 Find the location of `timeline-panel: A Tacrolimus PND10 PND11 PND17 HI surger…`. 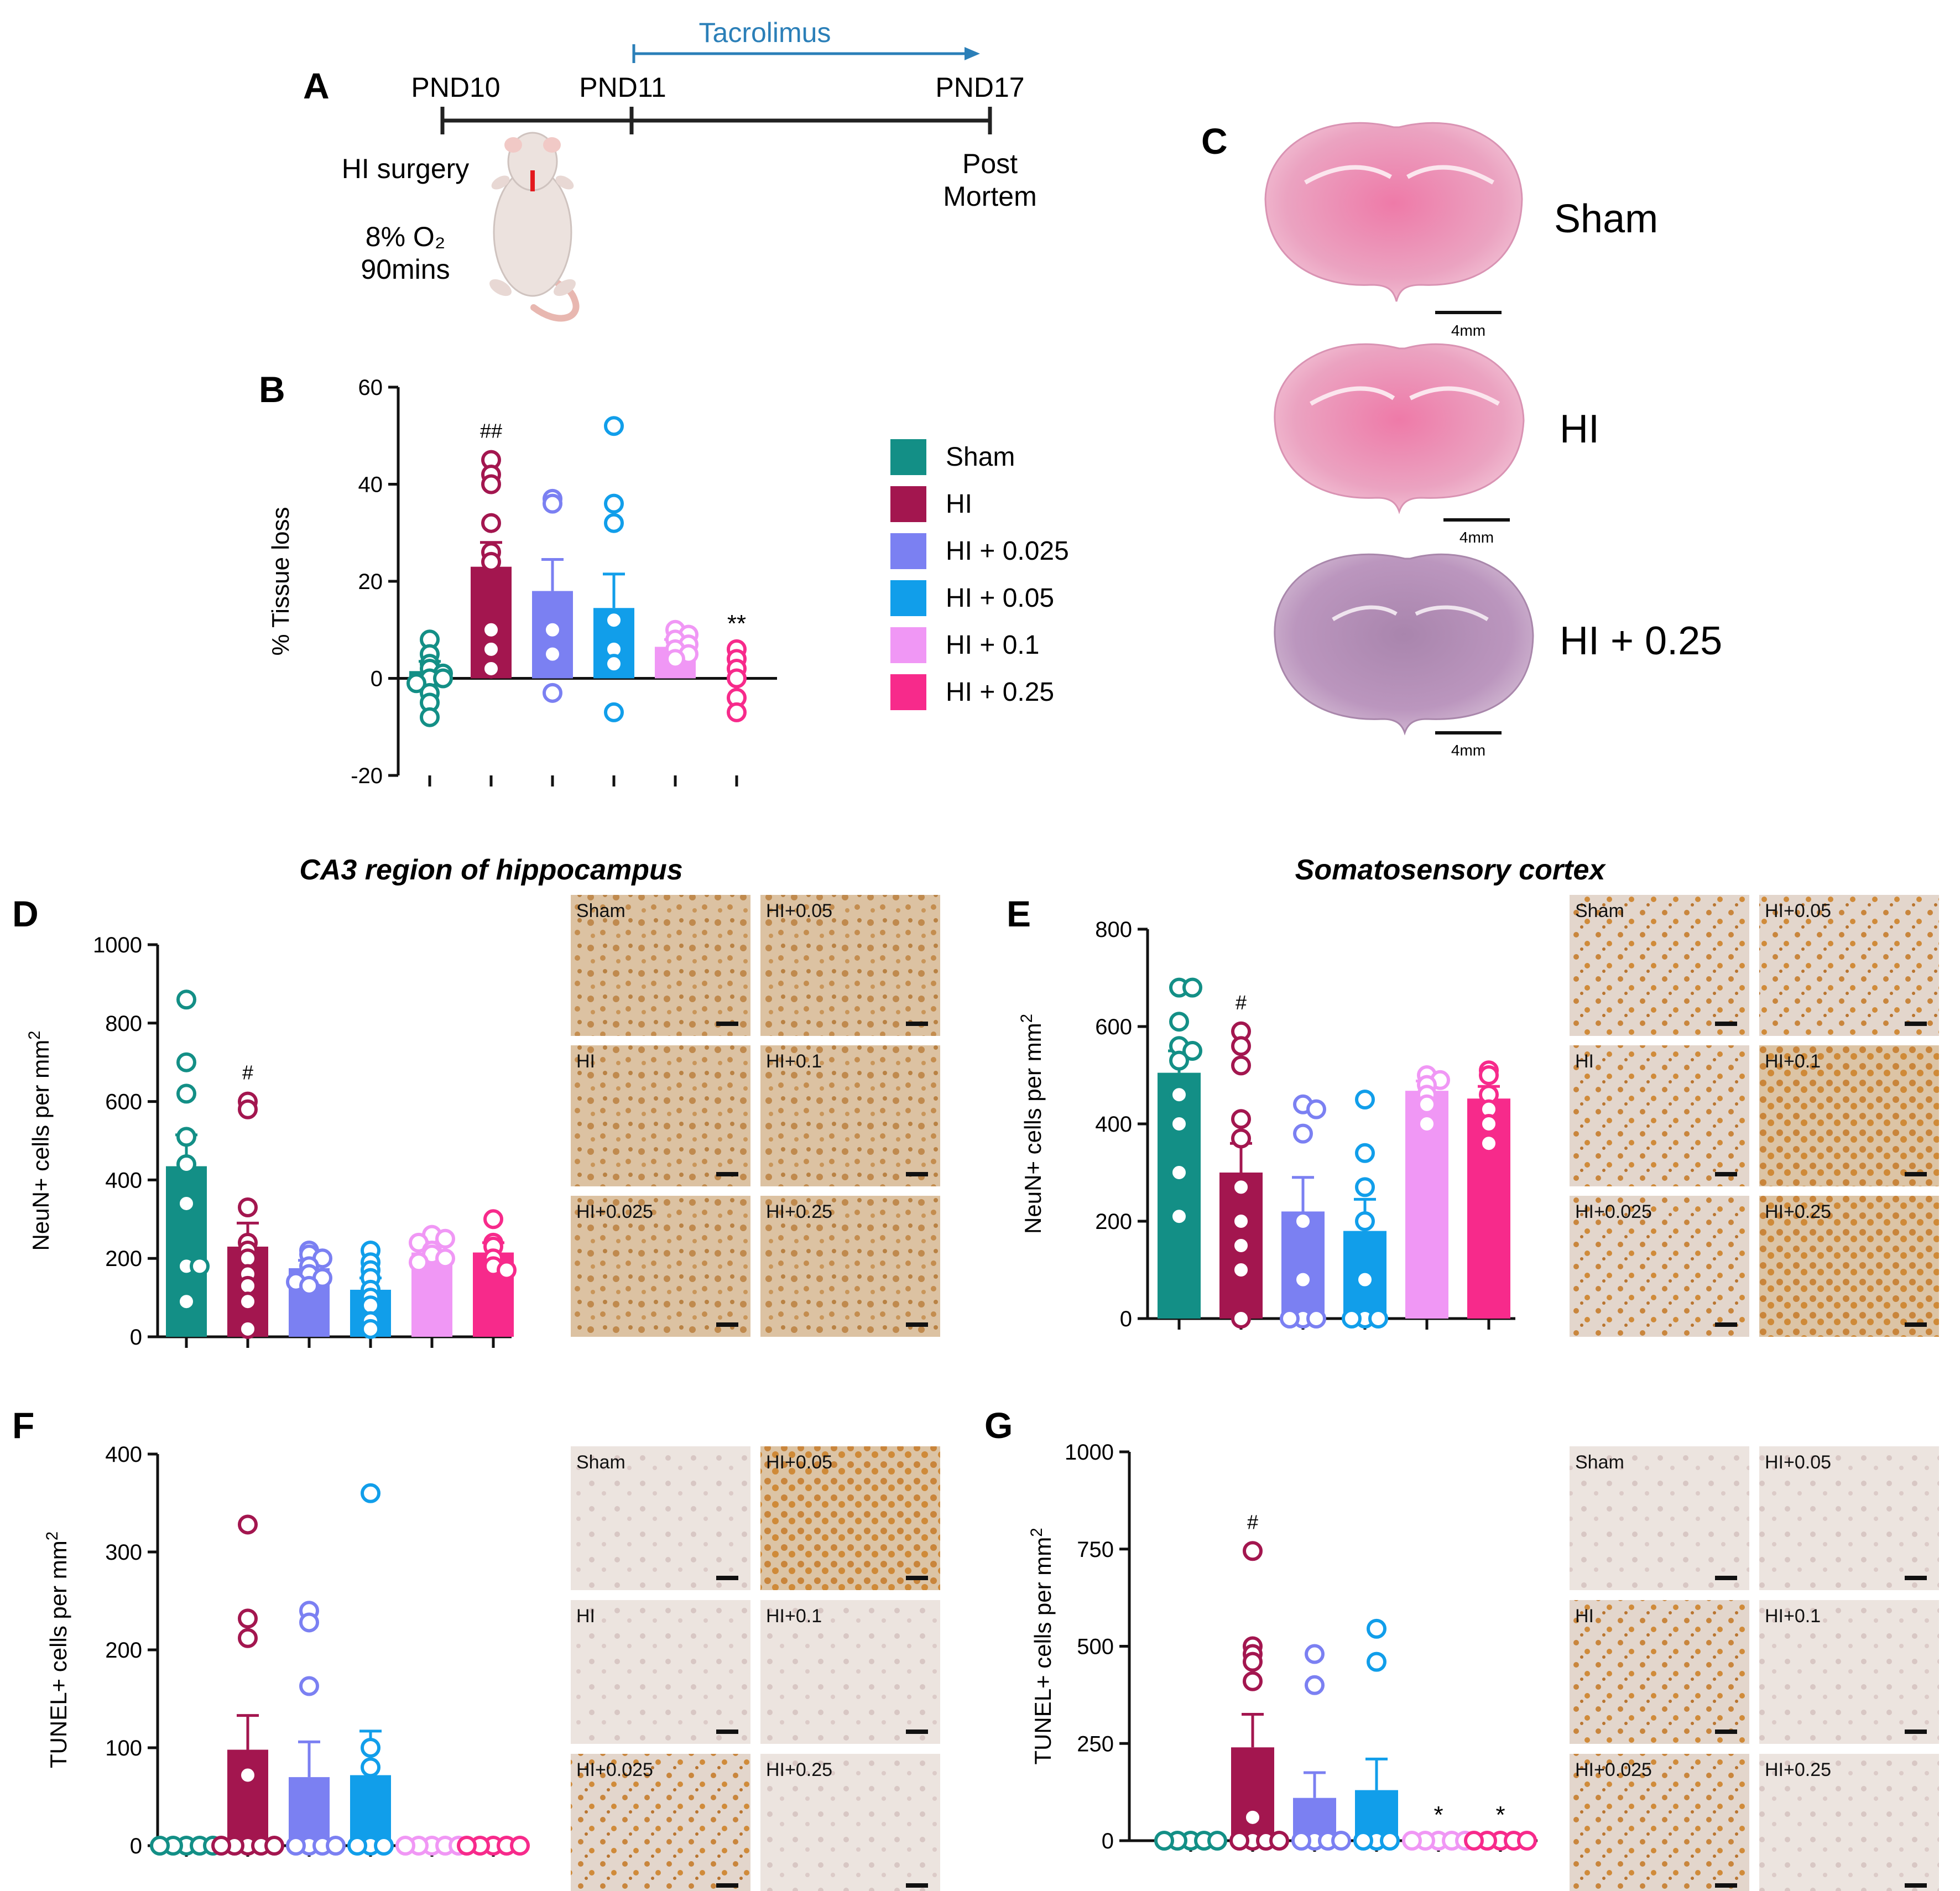

timeline-panel: A Tacrolimus PND10 PND11 PND17 HI surger… is located at coordinates (670, 169).